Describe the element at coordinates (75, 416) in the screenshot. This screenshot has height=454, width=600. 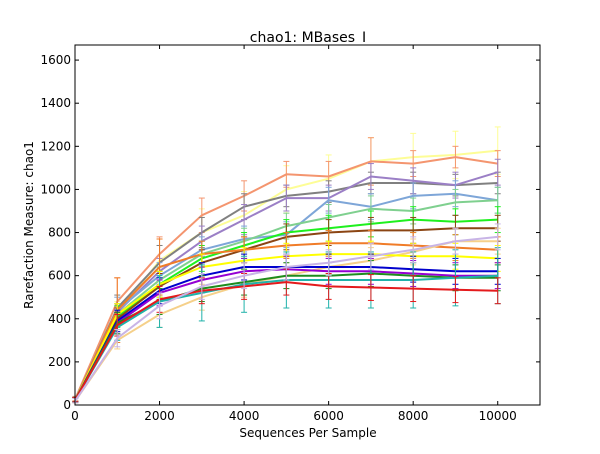
I see `x-tick-label-0: 0` at that location.